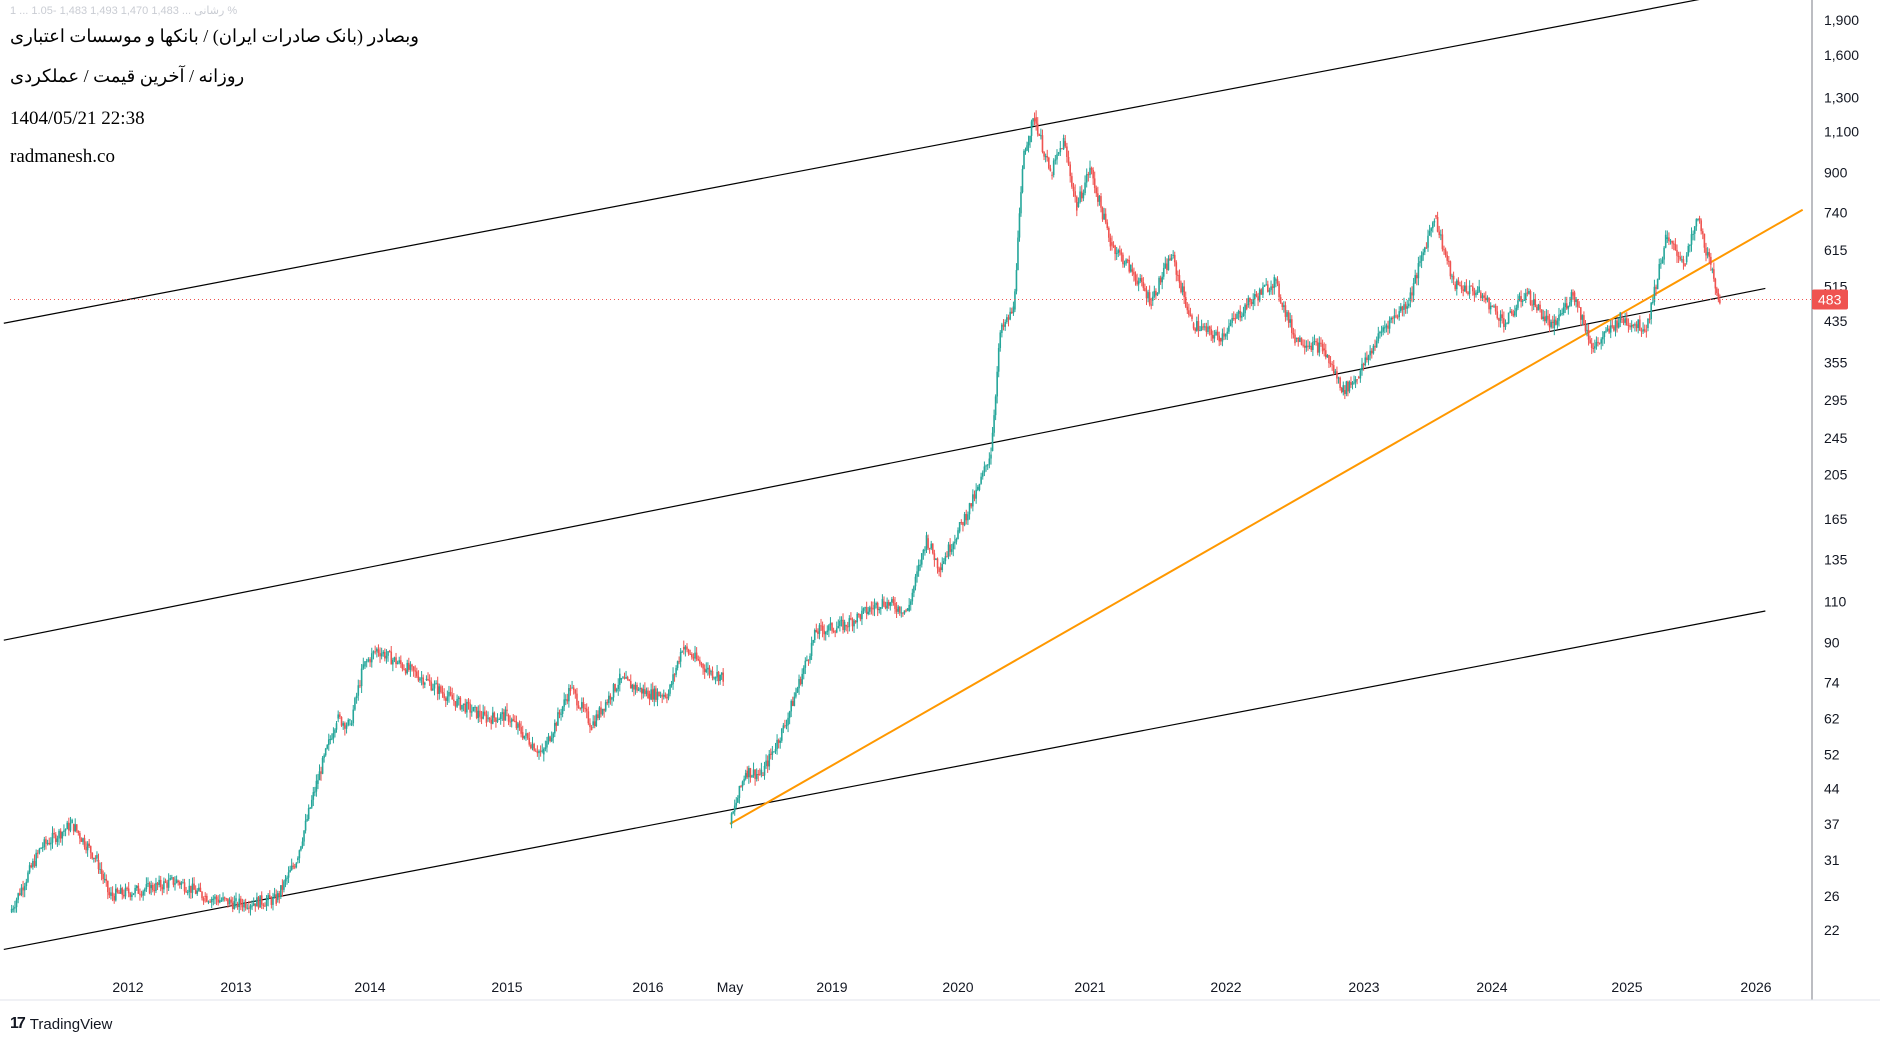 This screenshot has height=1041, width=1880. I want to click on tradingview-brand: 17 TradingView, so click(61, 1024).